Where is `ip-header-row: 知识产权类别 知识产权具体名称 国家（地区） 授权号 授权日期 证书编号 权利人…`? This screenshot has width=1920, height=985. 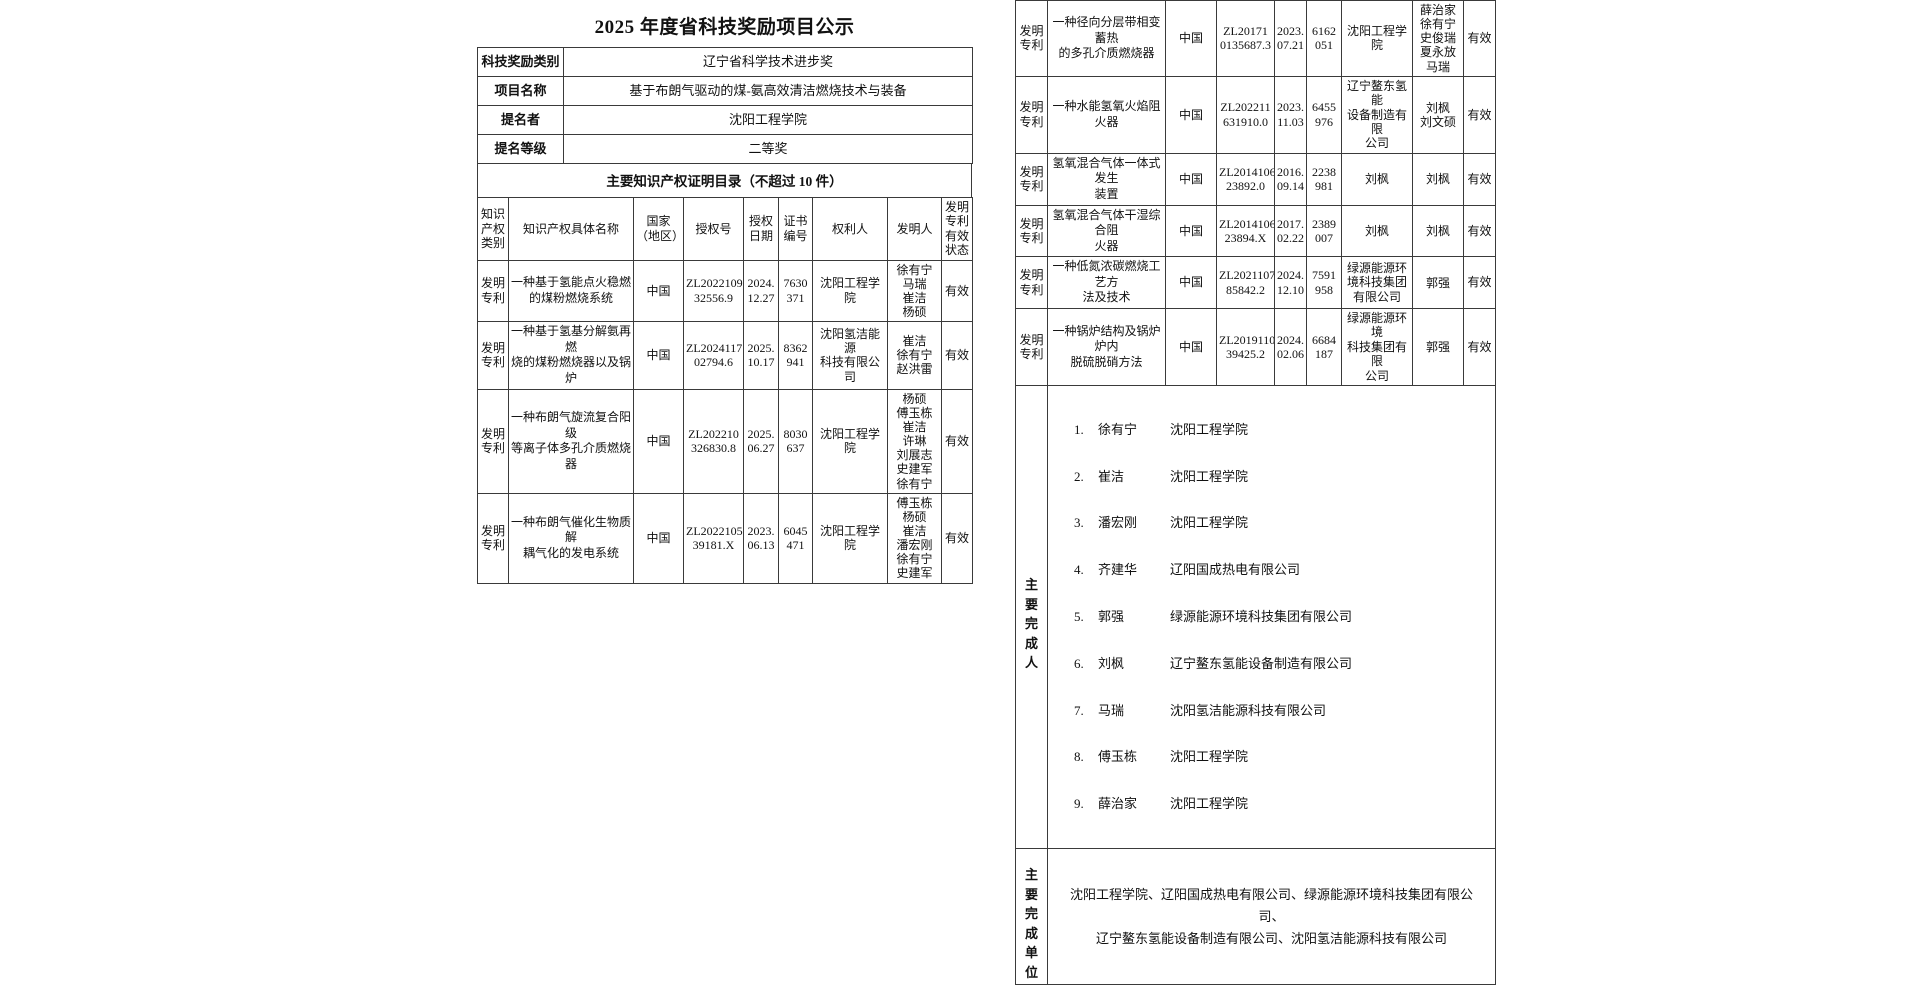
ip-header-row: 知识产权类别 知识产权具体名称 国家（地区） 授权号 授权日期 证书编号 权利人… is located at coordinates (725, 229).